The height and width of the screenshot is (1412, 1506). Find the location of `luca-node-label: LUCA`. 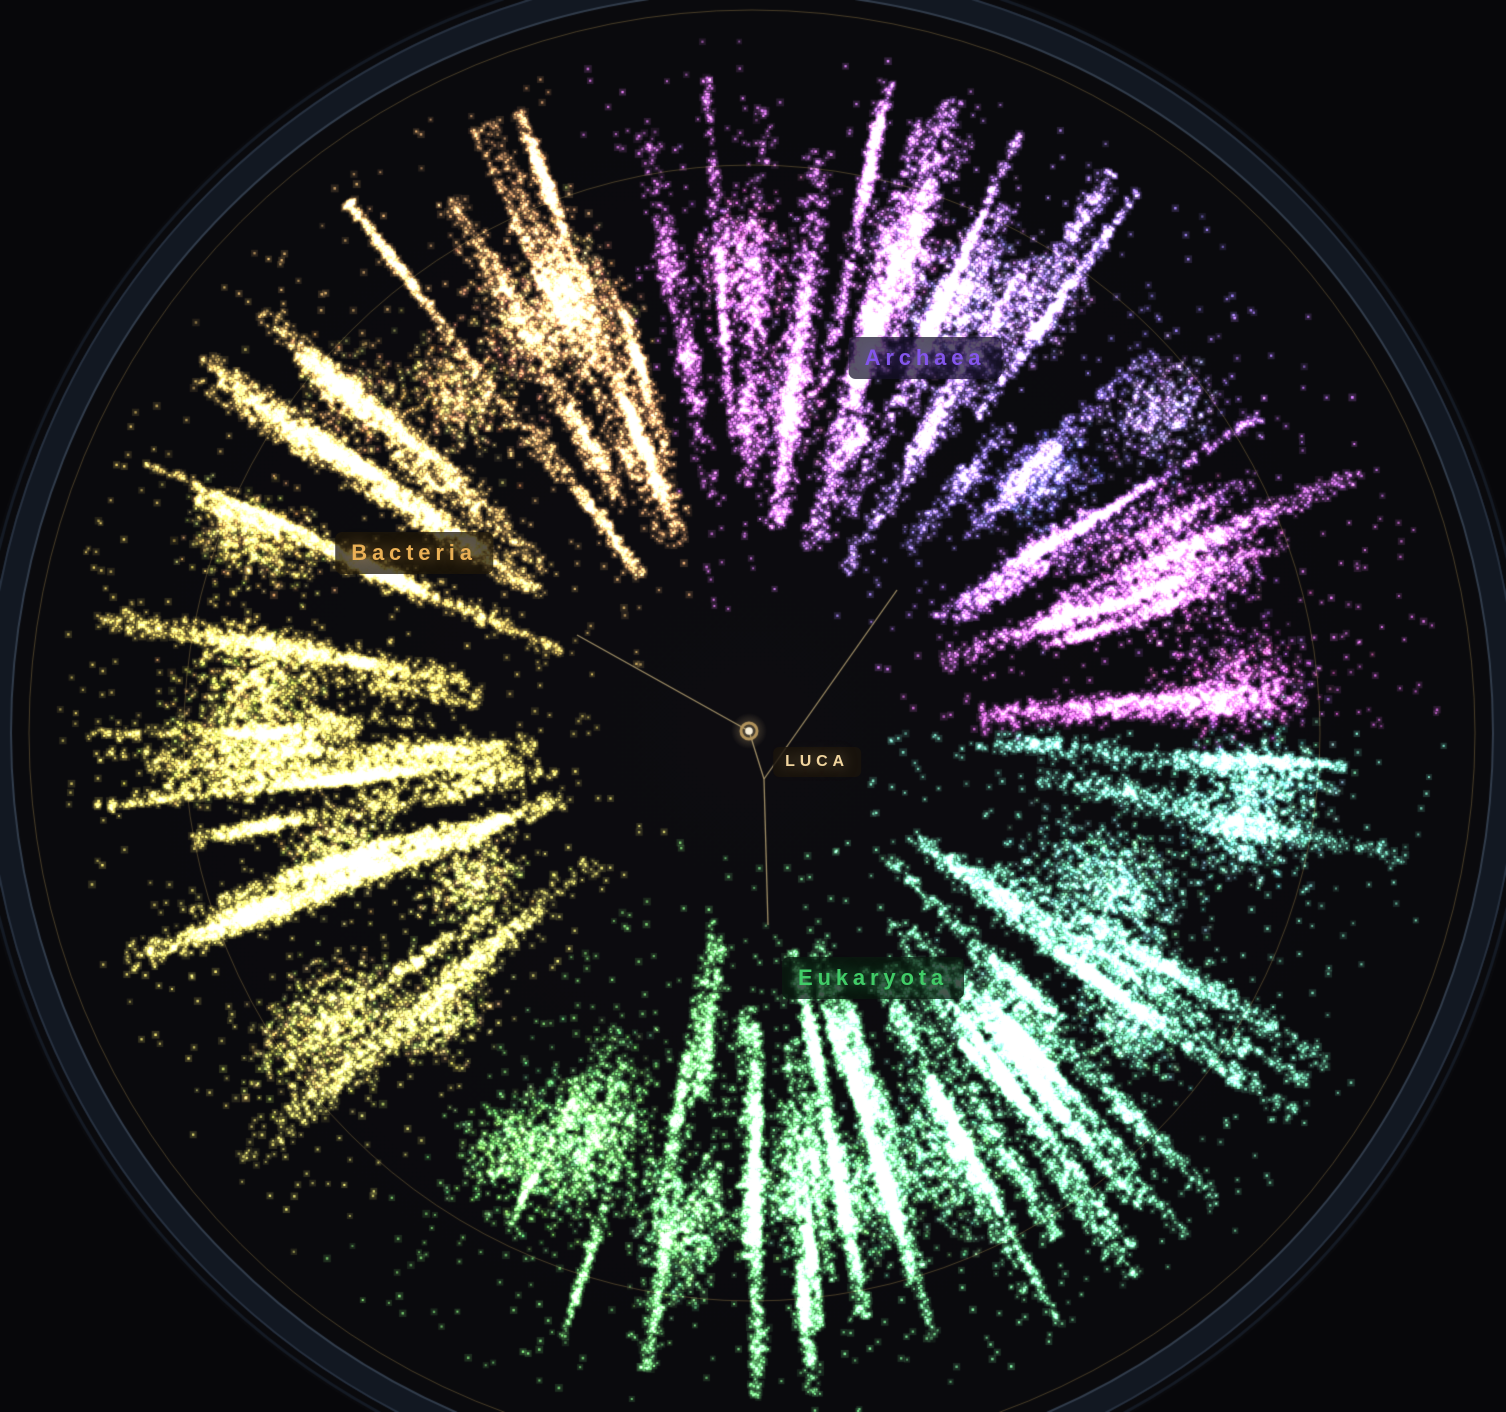

luca-node-label: LUCA is located at coordinates (817, 762).